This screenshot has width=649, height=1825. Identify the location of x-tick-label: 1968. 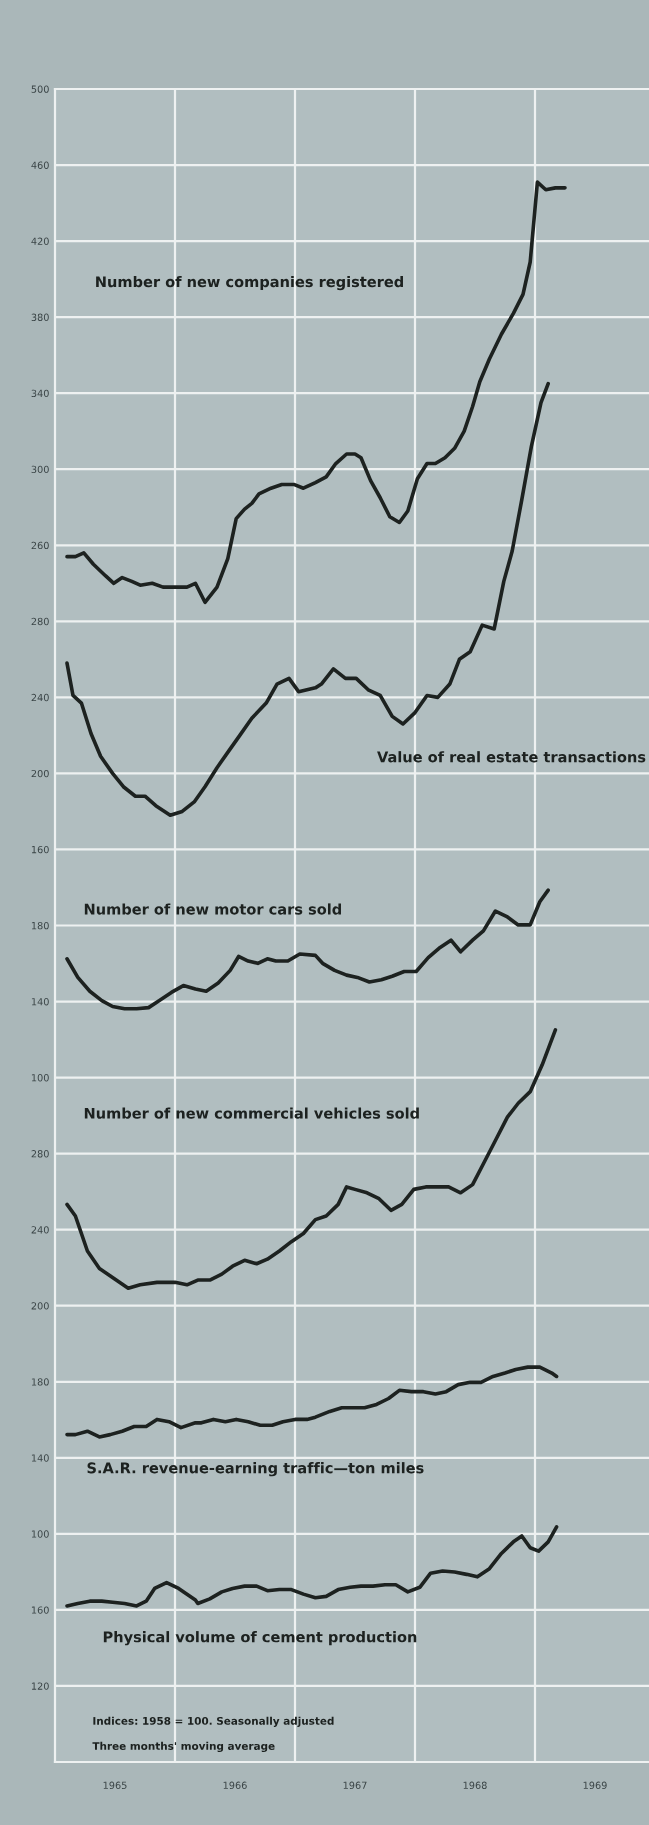
(475, 1785).